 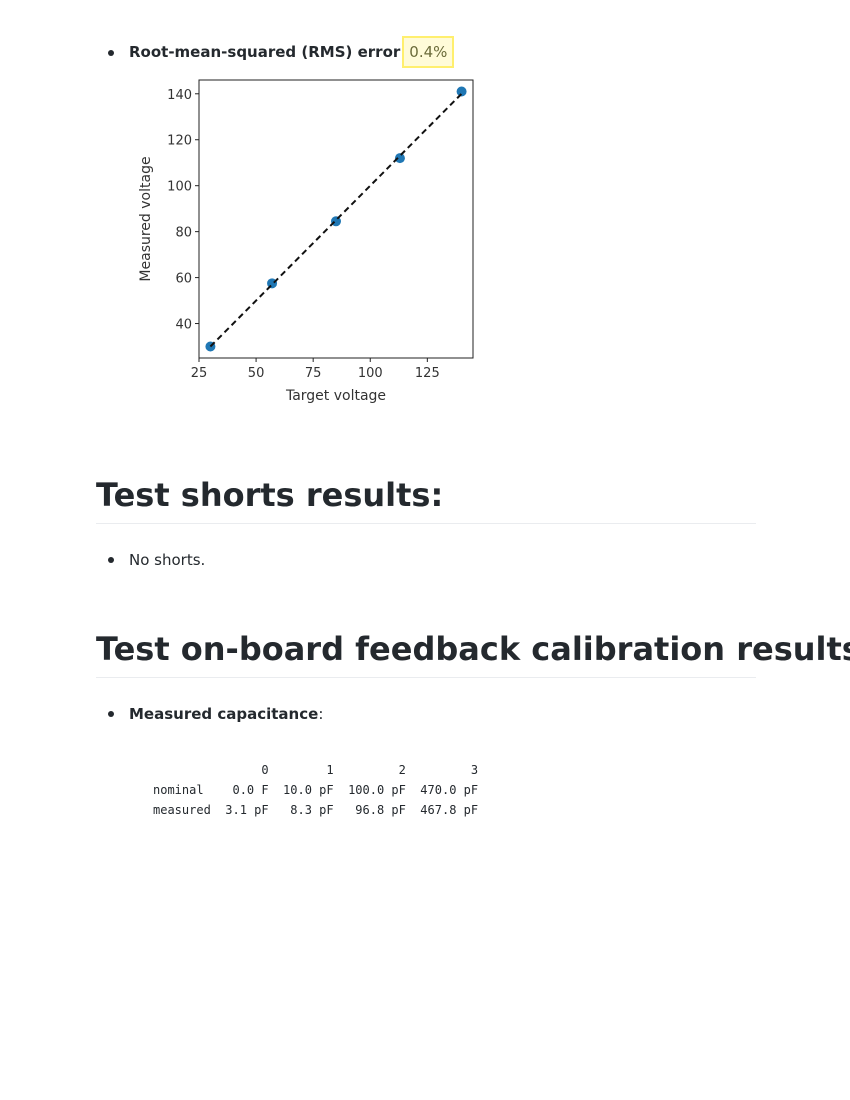 I want to click on y-tick-label: 80, so click(x=183, y=233).